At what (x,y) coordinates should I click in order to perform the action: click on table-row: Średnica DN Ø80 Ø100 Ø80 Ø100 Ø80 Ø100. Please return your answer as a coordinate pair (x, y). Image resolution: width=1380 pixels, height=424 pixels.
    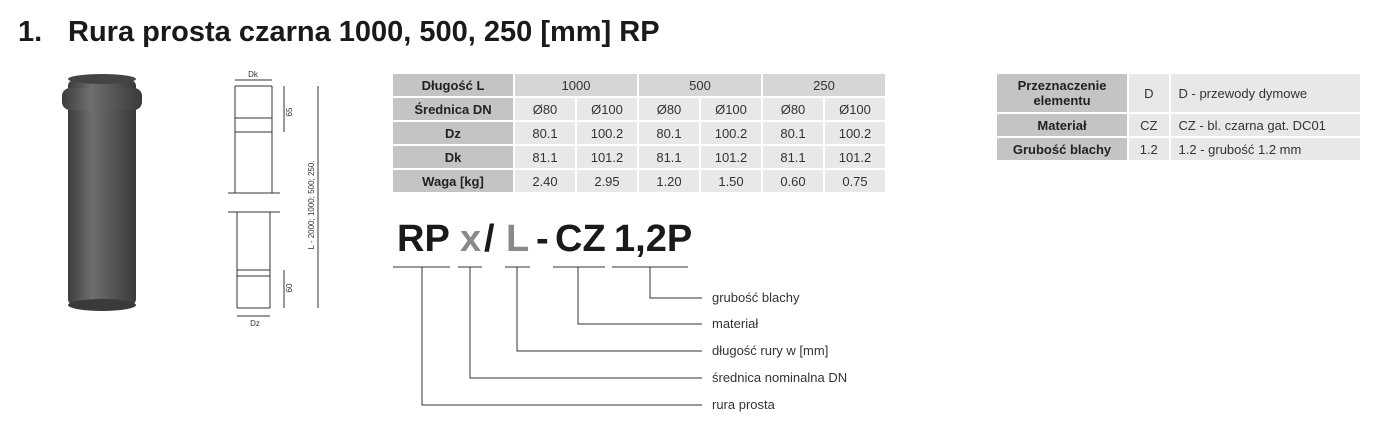
    Looking at the image, I should click on (639, 109).